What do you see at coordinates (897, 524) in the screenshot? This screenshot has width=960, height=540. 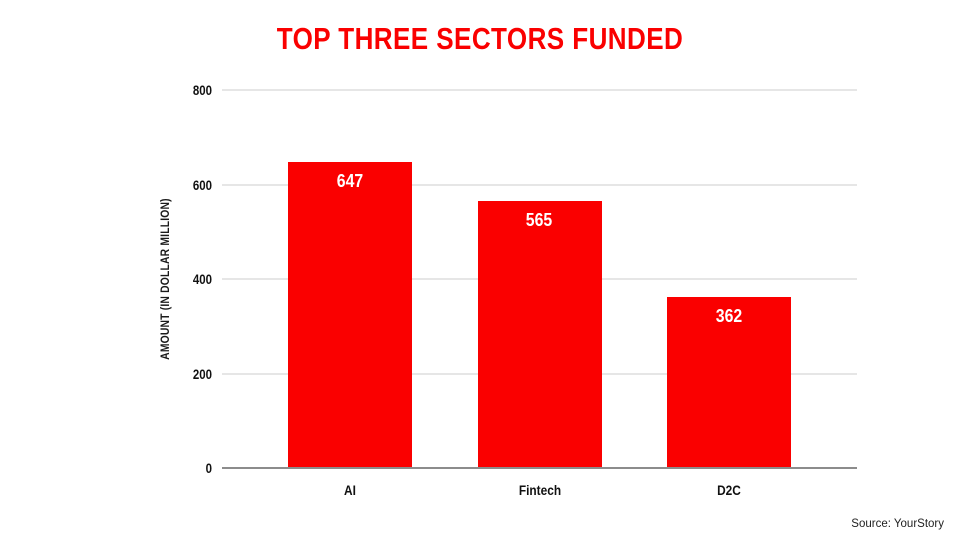 I see `source-note: Source: YourStory` at bounding box center [897, 524].